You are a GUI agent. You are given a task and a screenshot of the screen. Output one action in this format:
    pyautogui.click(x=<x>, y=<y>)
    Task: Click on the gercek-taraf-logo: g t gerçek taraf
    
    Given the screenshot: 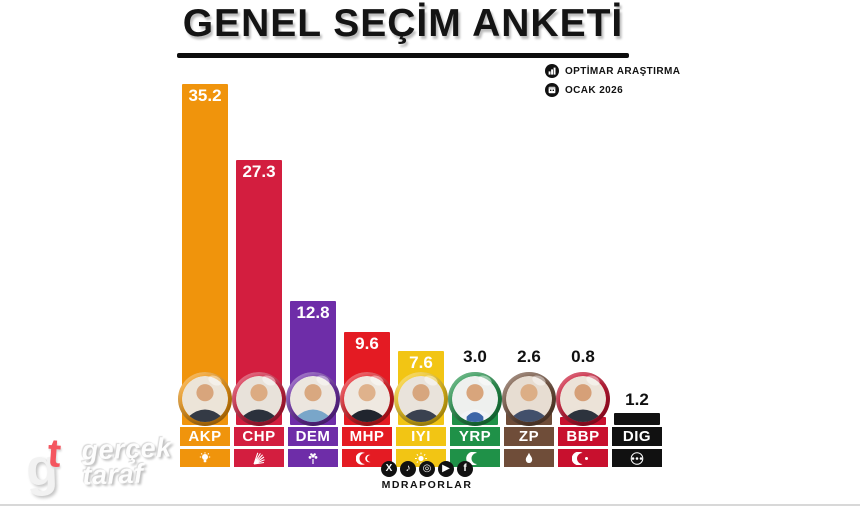 What is the action you would take?
    pyautogui.click(x=99, y=464)
    